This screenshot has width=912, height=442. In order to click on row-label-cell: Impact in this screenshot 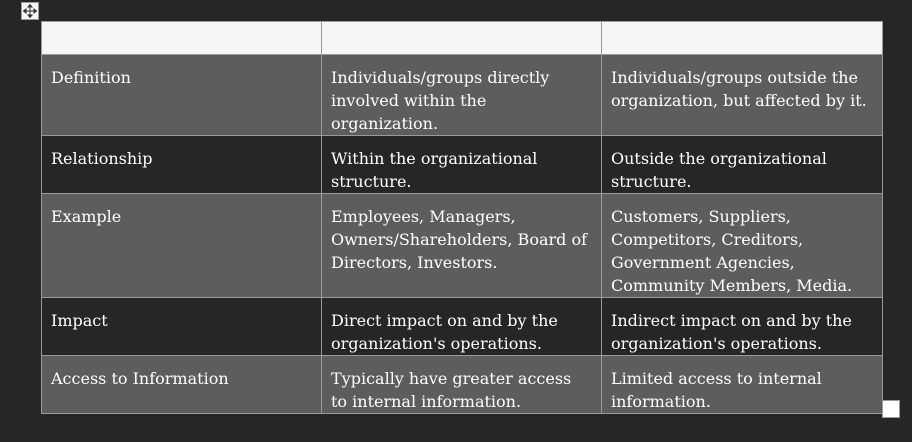, I will do `click(181, 326)`.